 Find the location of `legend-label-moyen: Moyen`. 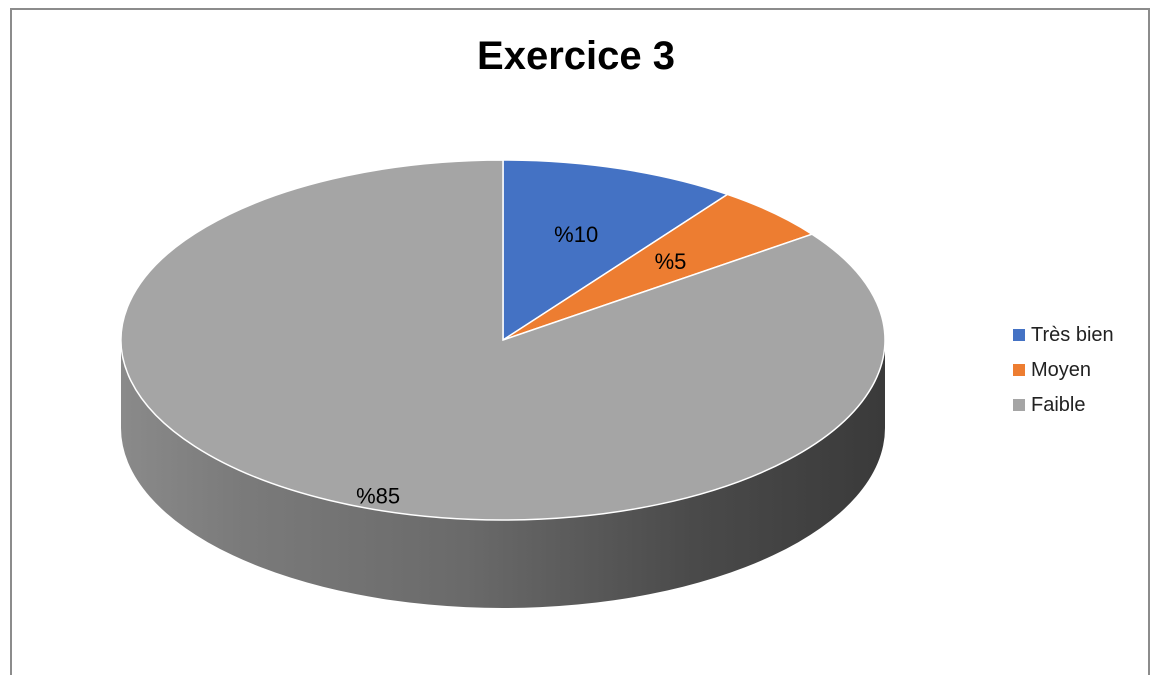

legend-label-moyen: Moyen is located at coordinates (1061, 369).